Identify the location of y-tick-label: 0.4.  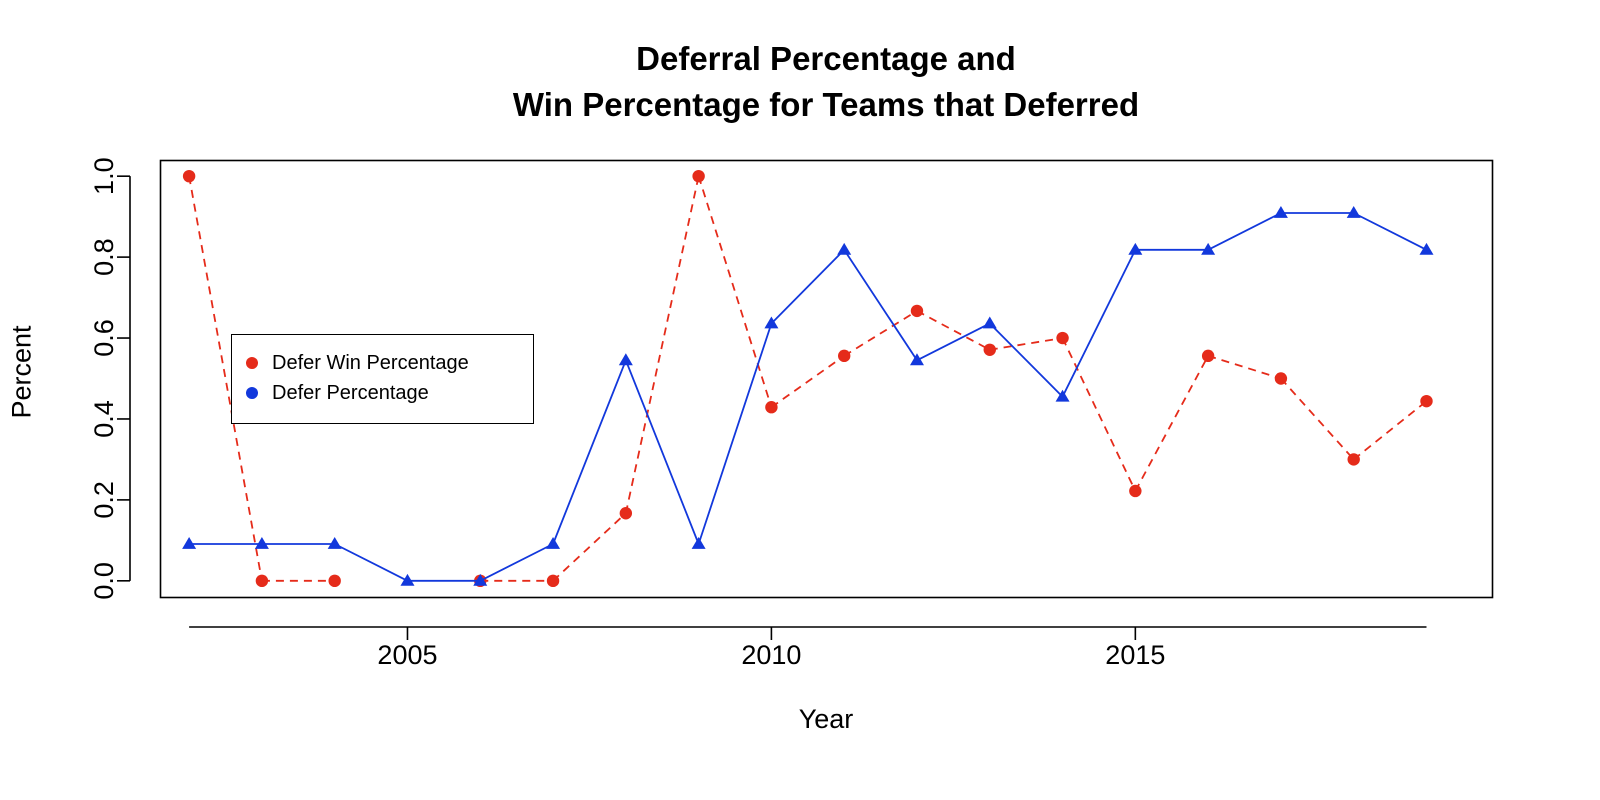
(104, 419).